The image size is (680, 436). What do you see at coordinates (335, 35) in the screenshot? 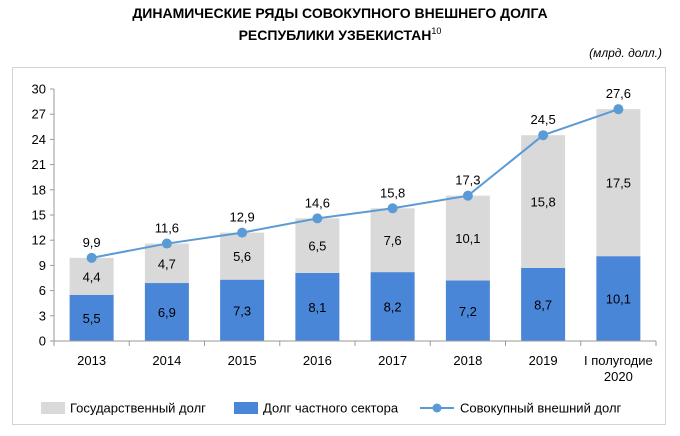
I see `chart-title-text: РЕСПУБЛИКИ УЗБЕКИСТАН` at bounding box center [335, 35].